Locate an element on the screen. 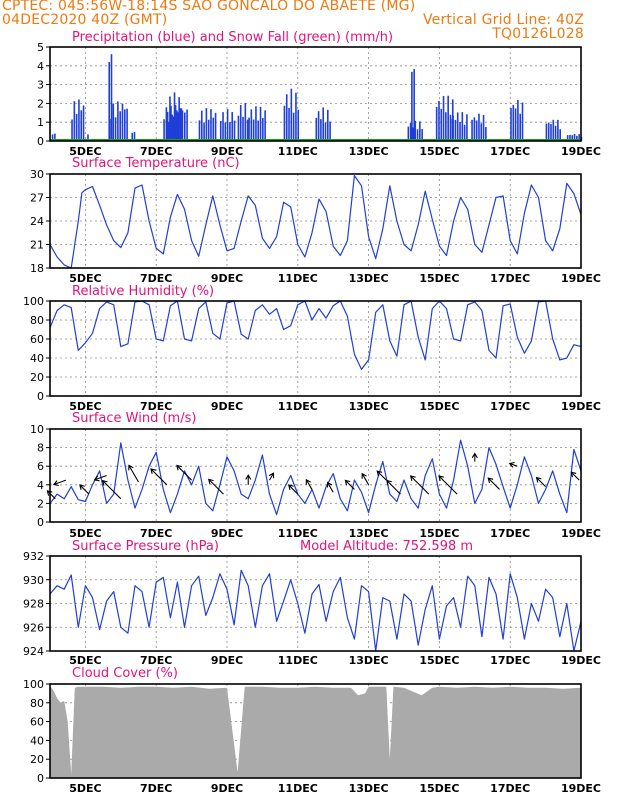  y-tick-label: 3 is located at coordinates (40, 85).